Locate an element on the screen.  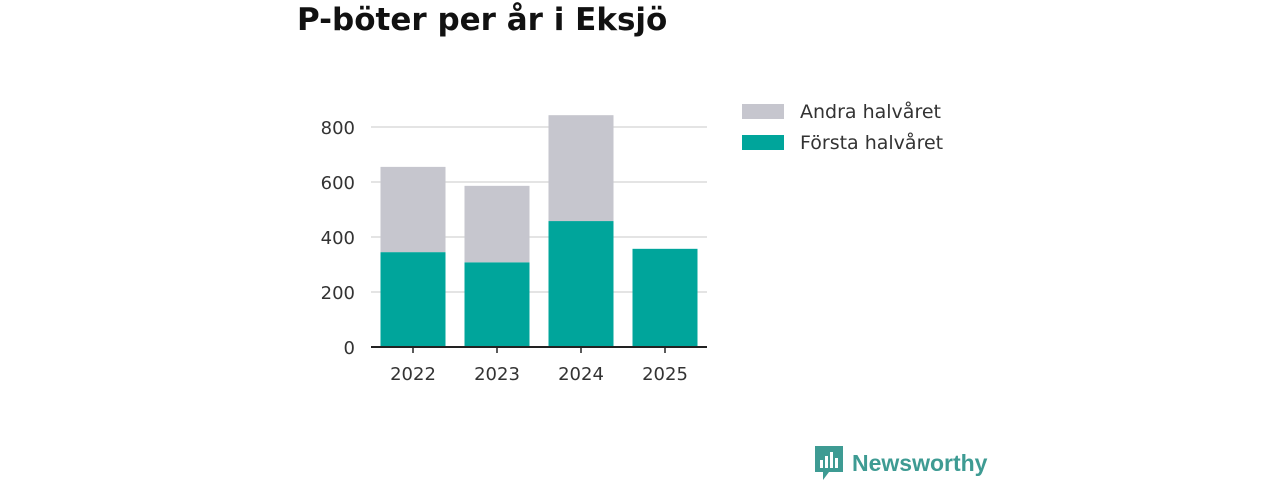
legend-item-andra: Andra halvåret is located at coordinates (842, 111).